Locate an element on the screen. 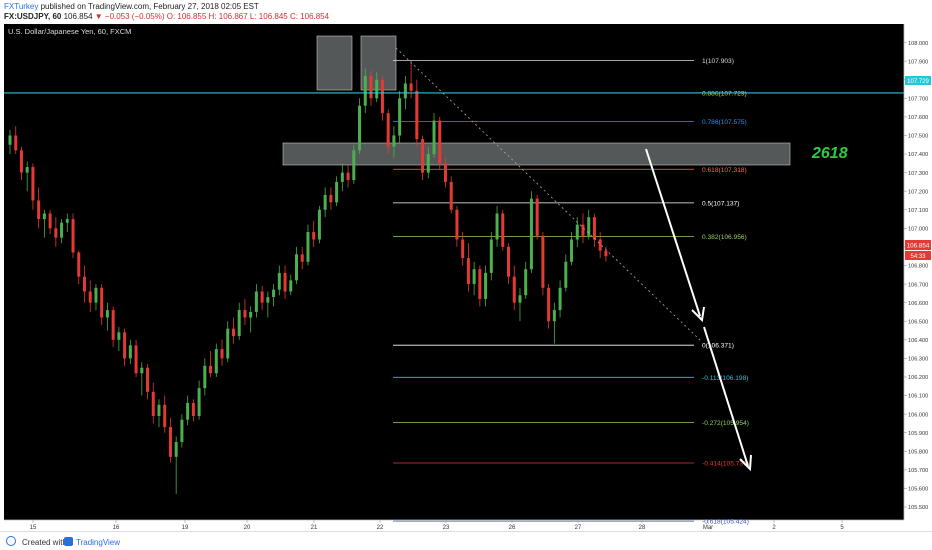 Image resolution: width=932 pixels, height=550 pixels. y-tick-label: 106.200 is located at coordinates (918, 378).